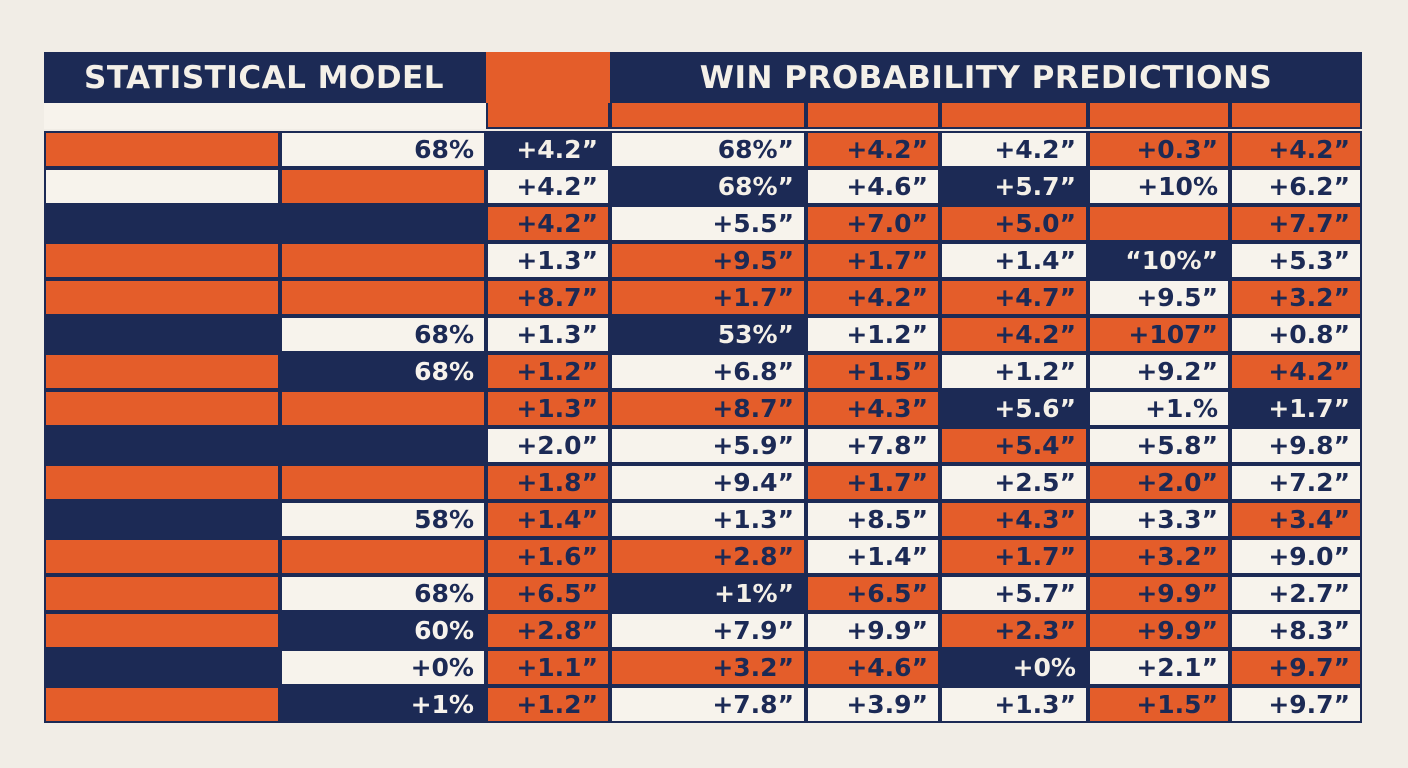 This screenshot has width=1408, height=768. I want to click on prediction-cell: +7.8”, so click(873, 445).